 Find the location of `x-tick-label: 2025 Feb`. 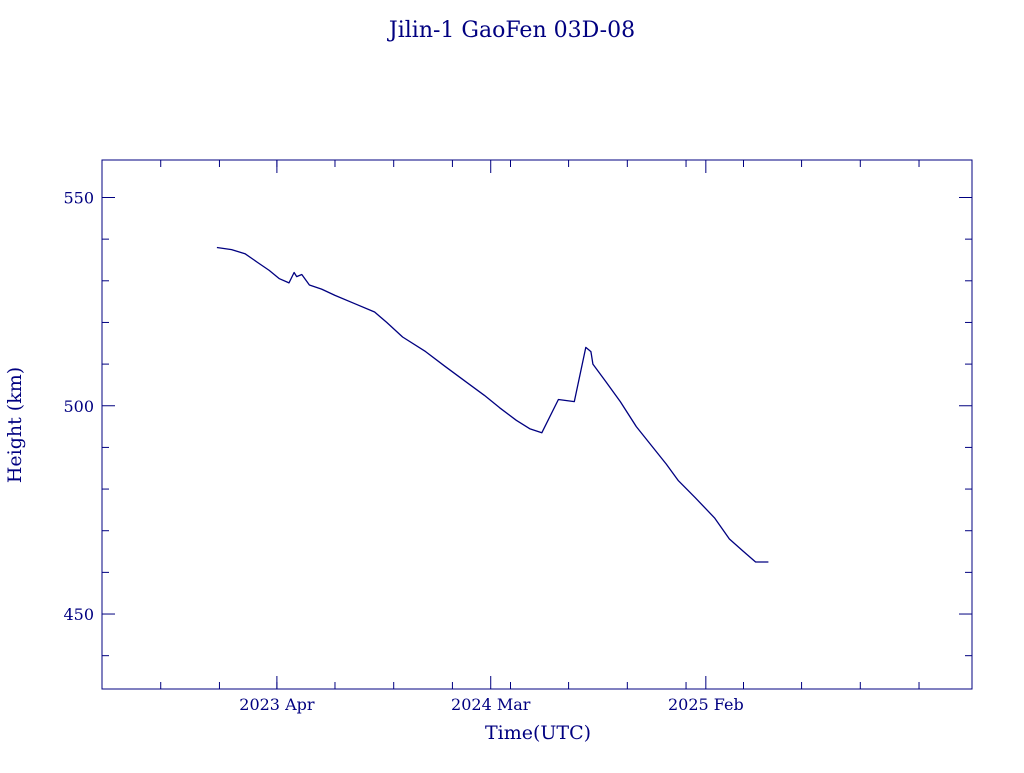

x-tick-label: 2025 Feb is located at coordinates (706, 704).